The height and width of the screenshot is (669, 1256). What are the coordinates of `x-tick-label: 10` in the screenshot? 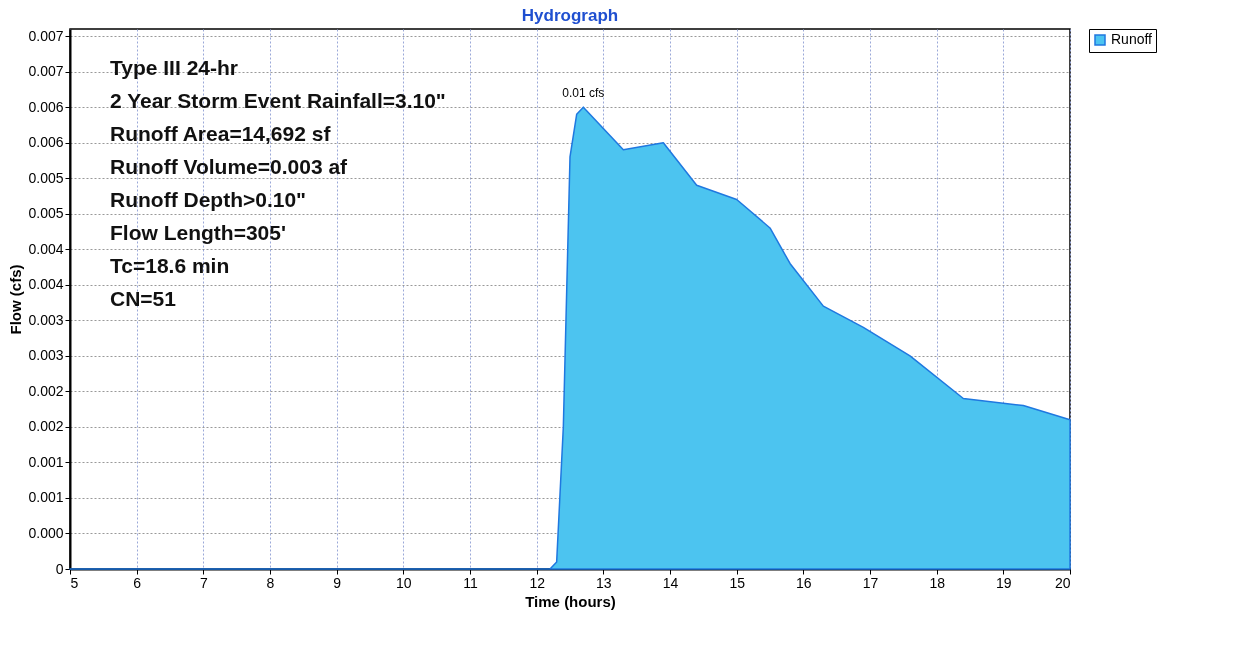 It's located at (404, 582).